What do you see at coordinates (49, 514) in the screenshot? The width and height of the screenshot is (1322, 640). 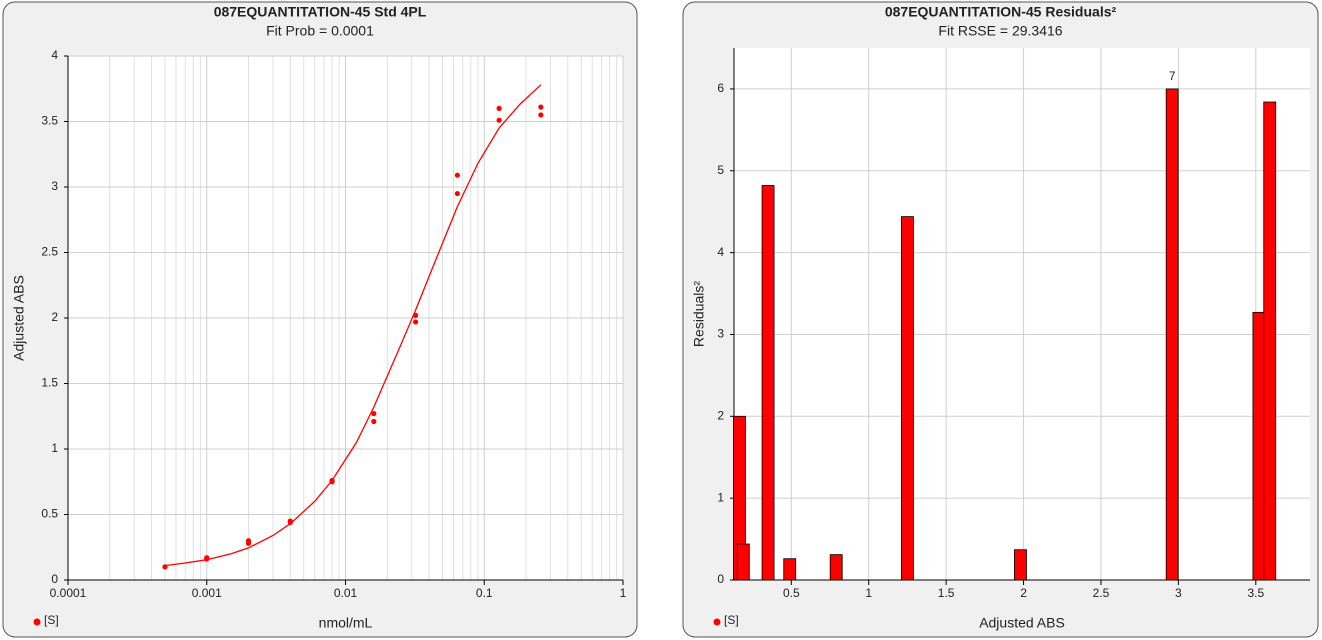 I see `y-tick-label: 0.5` at bounding box center [49, 514].